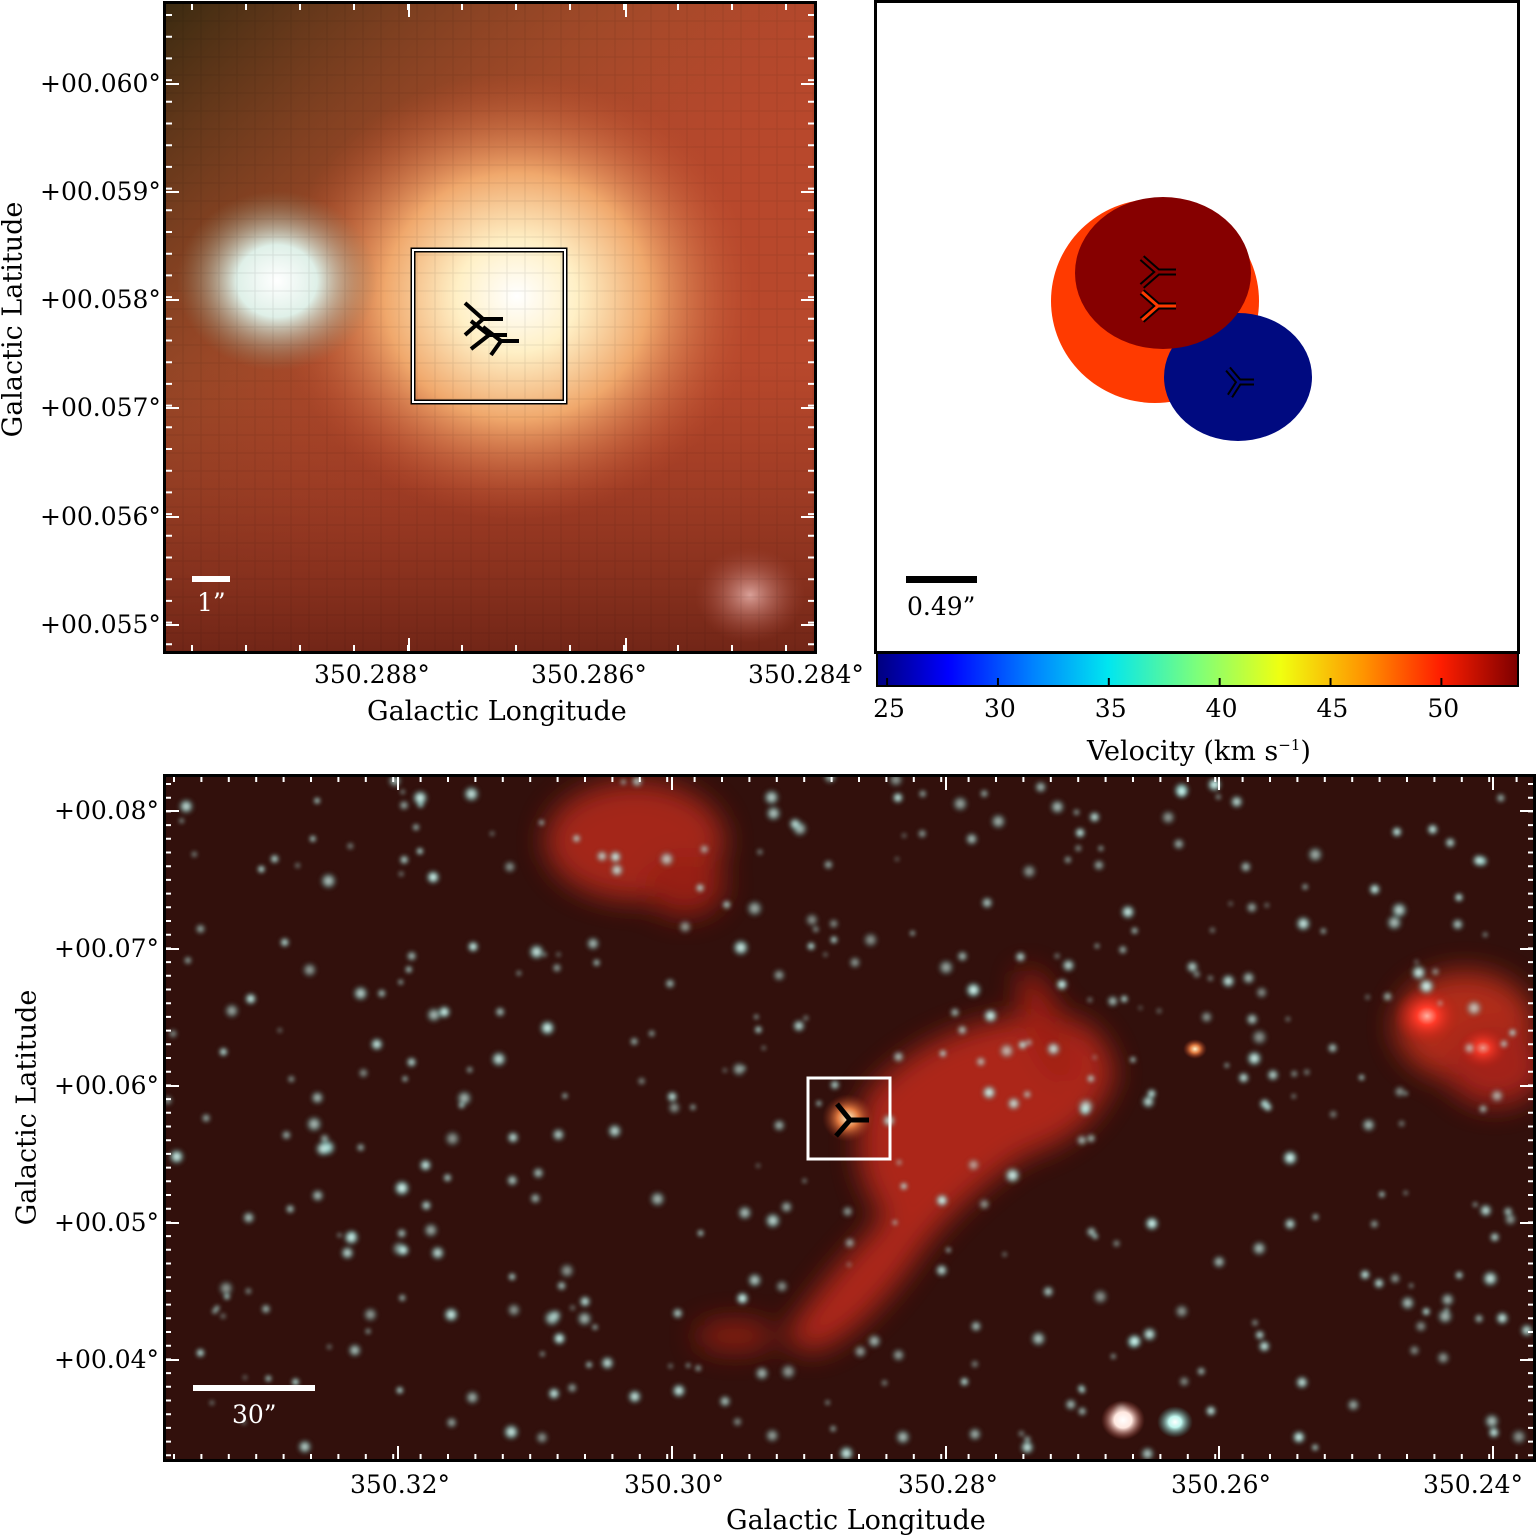 This screenshot has width=1536, height=1538. What do you see at coordinates (856, 1520) in the screenshot?
I see `b-xlabel: Galactic Longitude` at bounding box center [856, 1520].